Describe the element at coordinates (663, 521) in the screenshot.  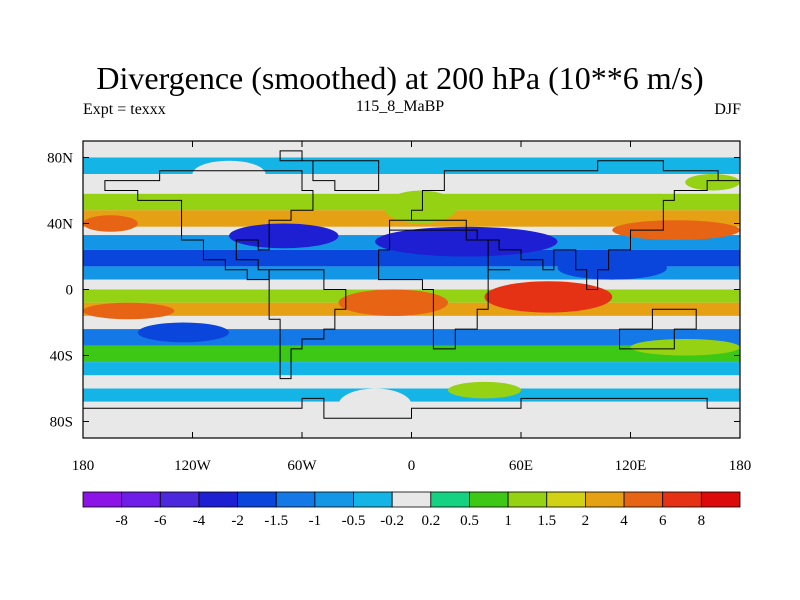
I see `colorbar-label-14: 6` at that location.